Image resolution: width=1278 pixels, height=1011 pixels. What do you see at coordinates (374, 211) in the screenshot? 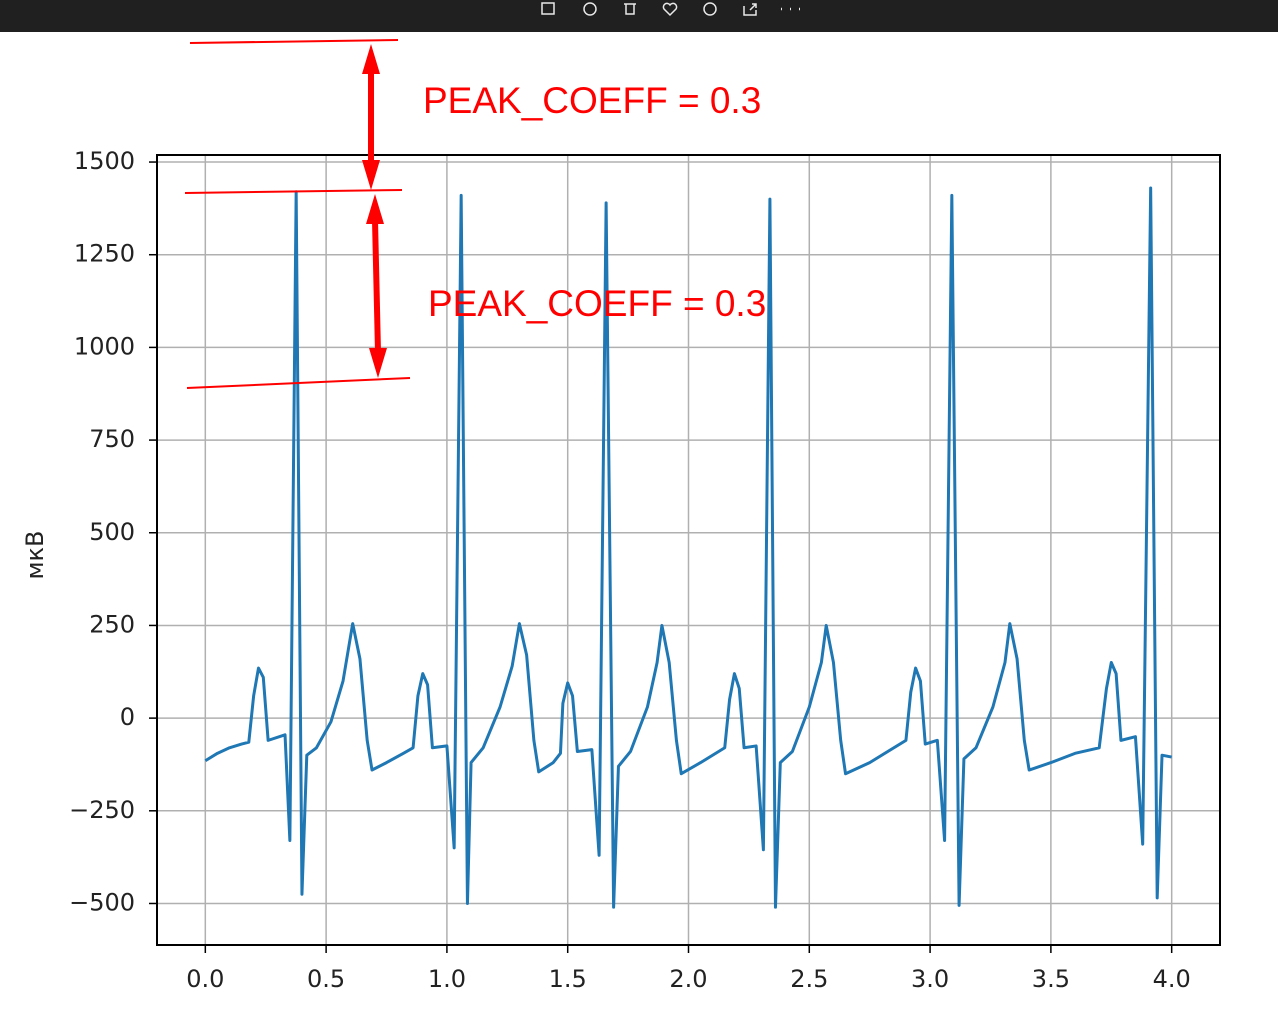
I see `annotation-arrows` at bounding box center [374, 211].